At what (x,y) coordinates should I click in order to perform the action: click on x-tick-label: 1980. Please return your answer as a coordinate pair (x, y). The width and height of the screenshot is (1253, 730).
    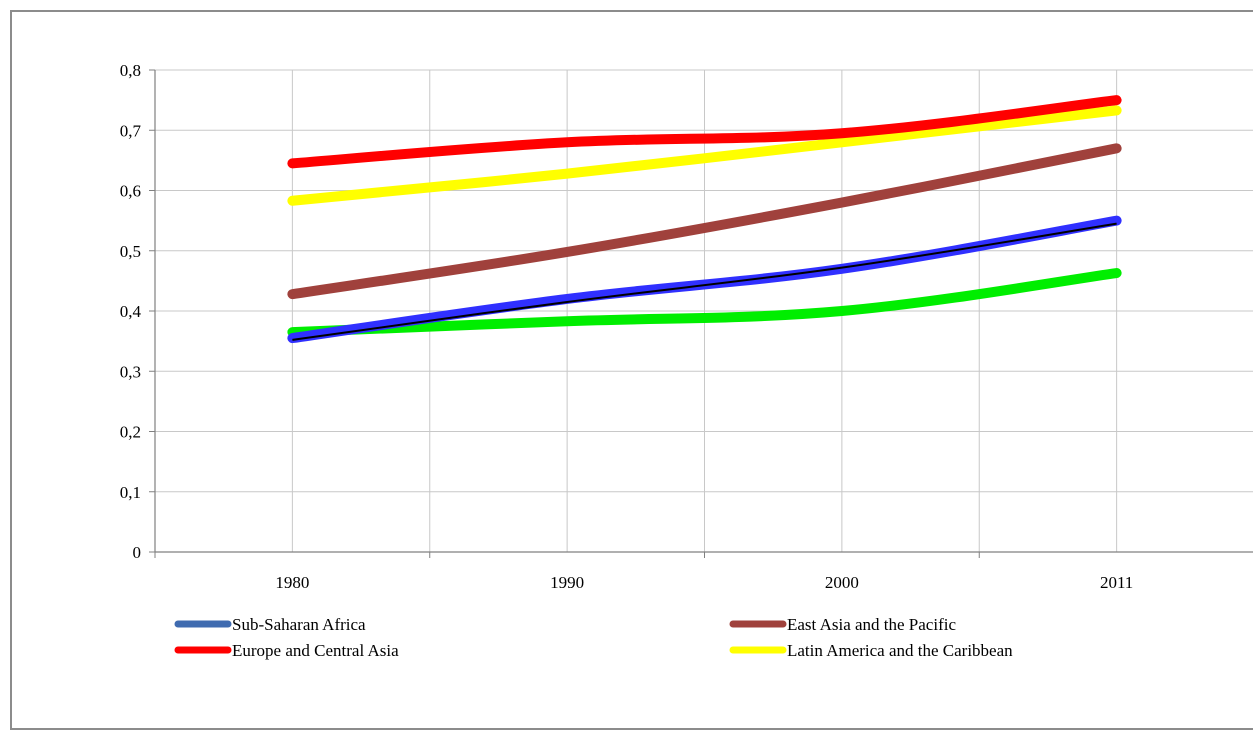
    Looking at the image, I should click on (292, 582).